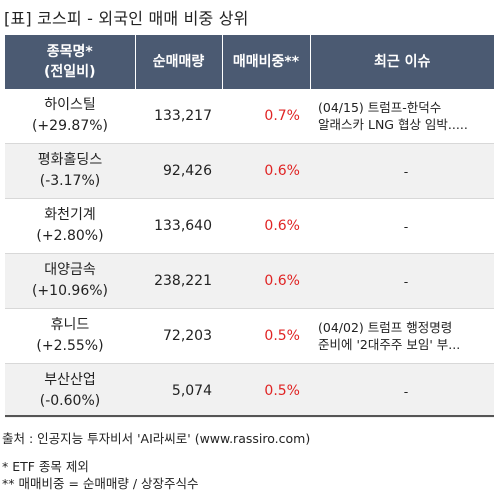 The image size is (500, 495). What do you see at coordinates (70, 380) in the screenshot?
I see `stock-name: 부산산업` at bounding box center [70, 380].